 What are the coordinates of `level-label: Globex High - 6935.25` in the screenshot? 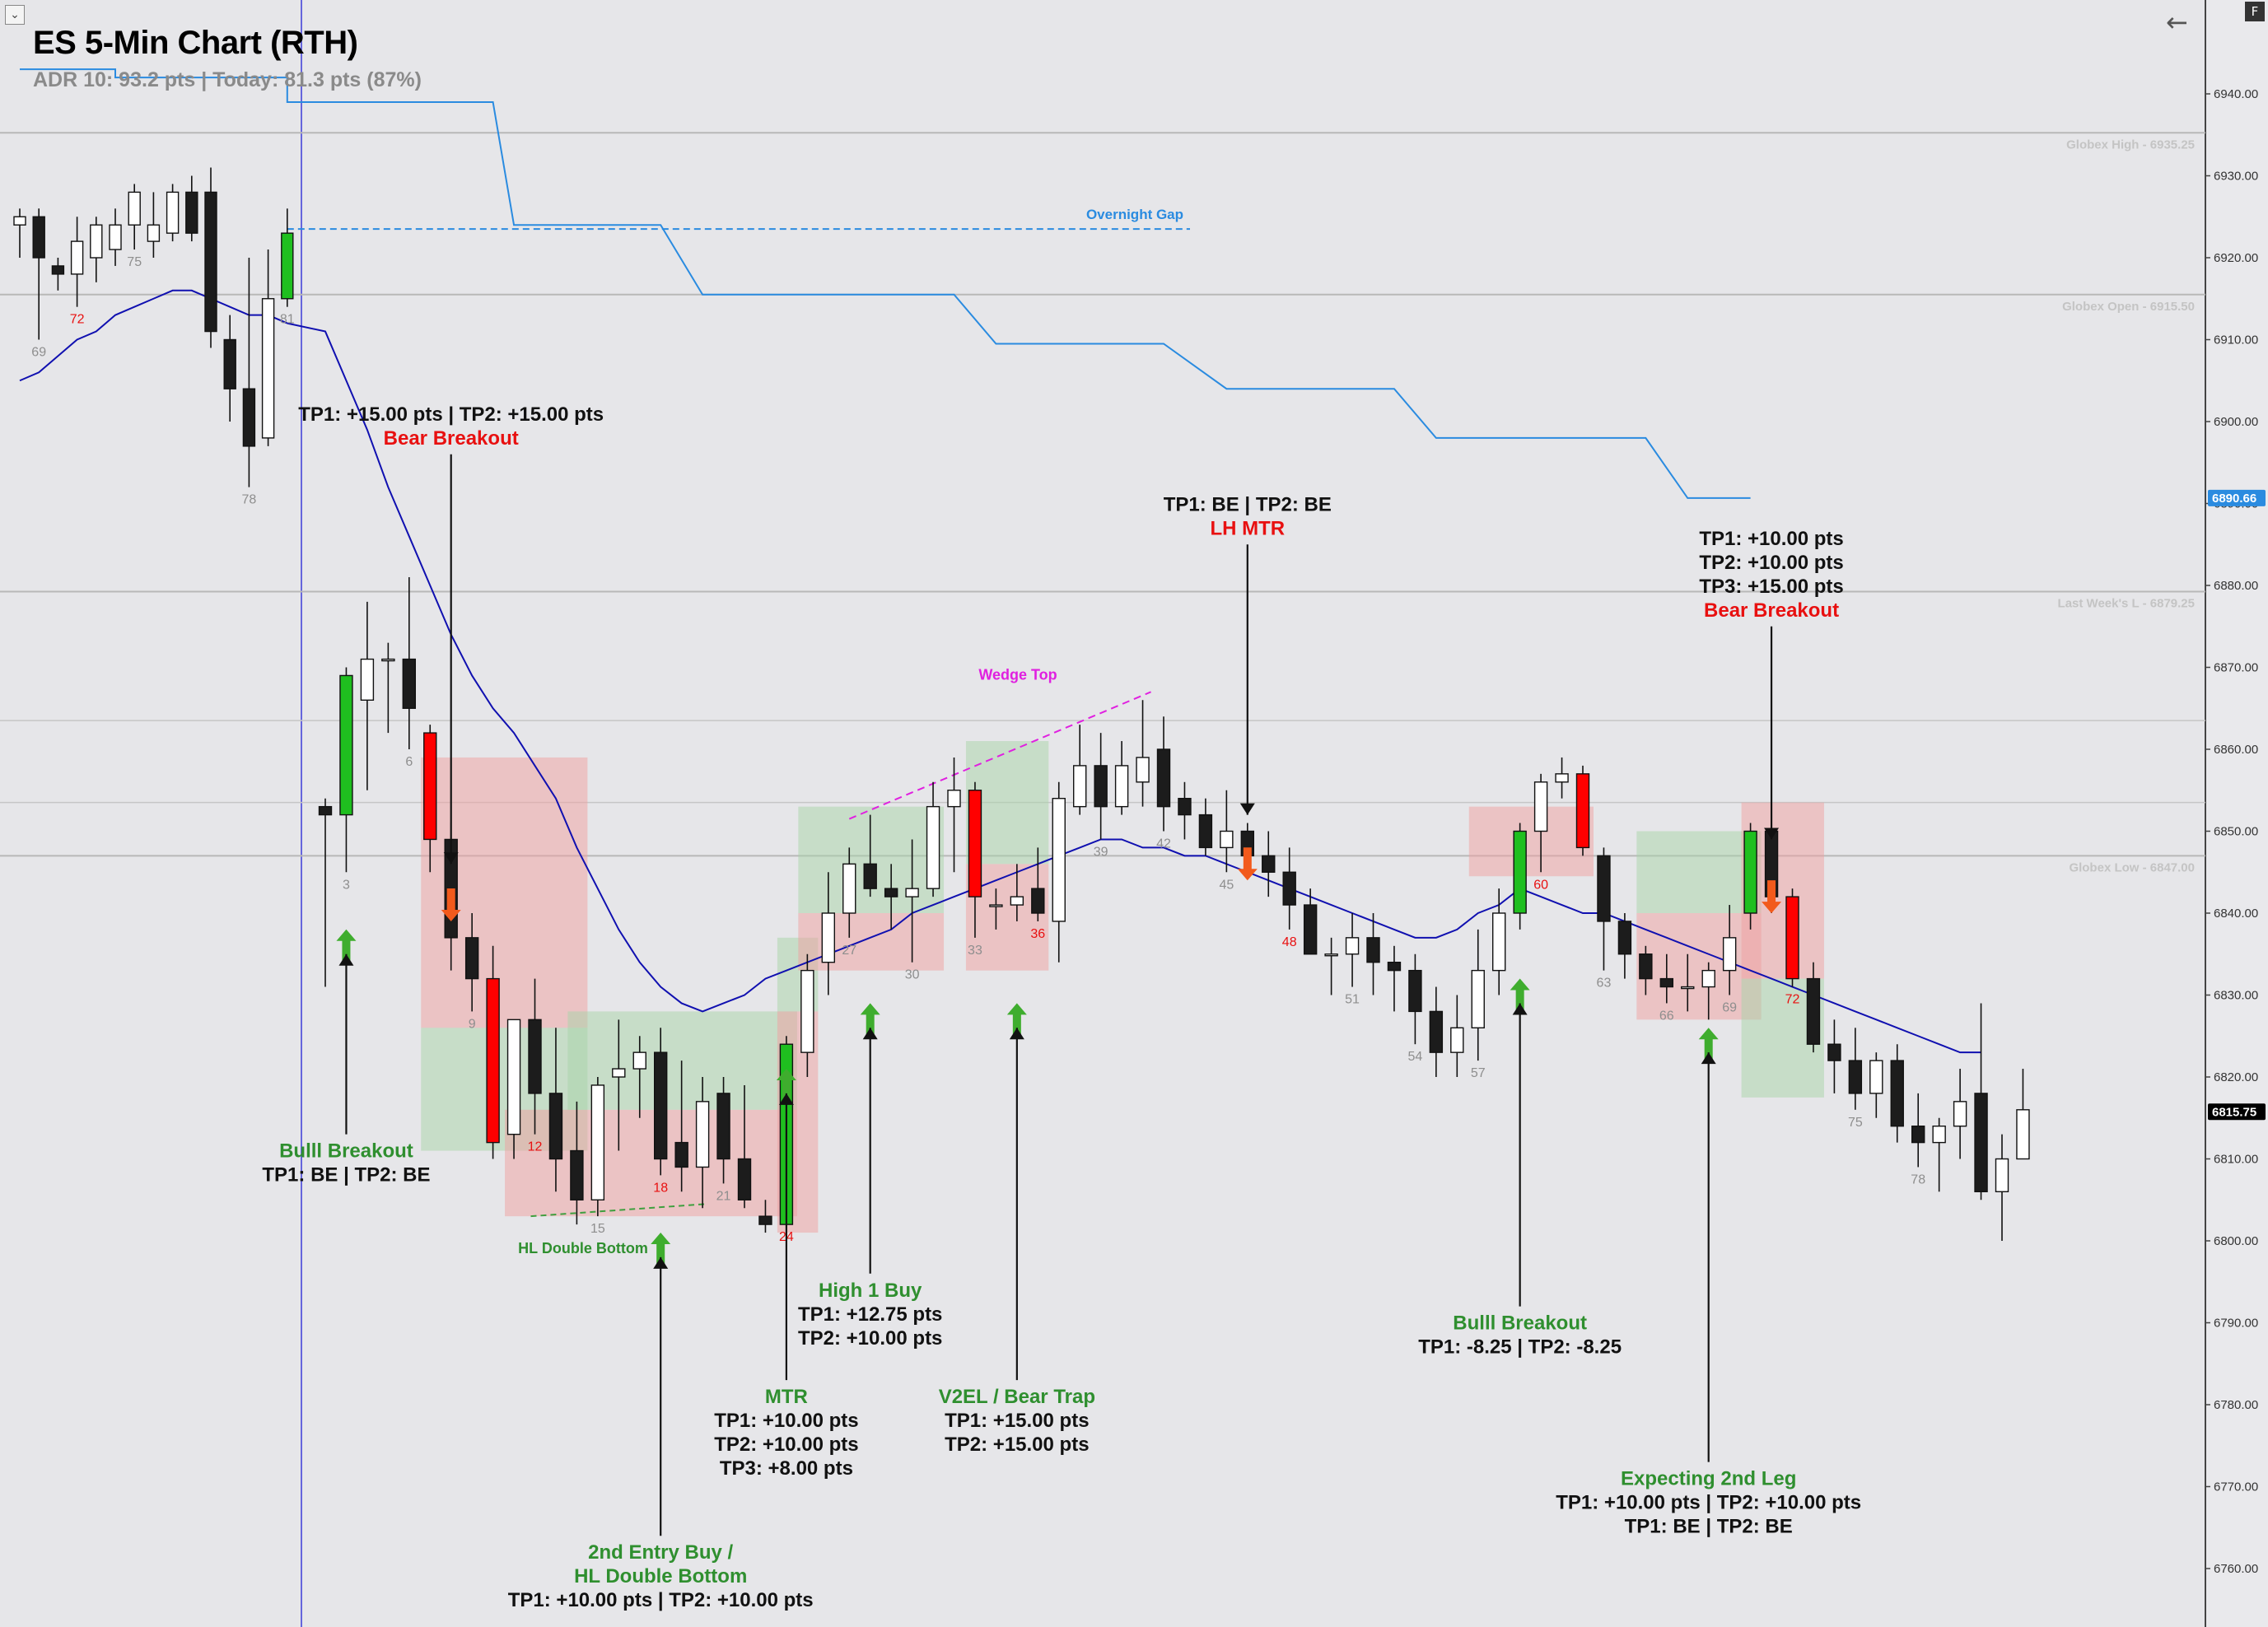 It's located at (2130, 145).